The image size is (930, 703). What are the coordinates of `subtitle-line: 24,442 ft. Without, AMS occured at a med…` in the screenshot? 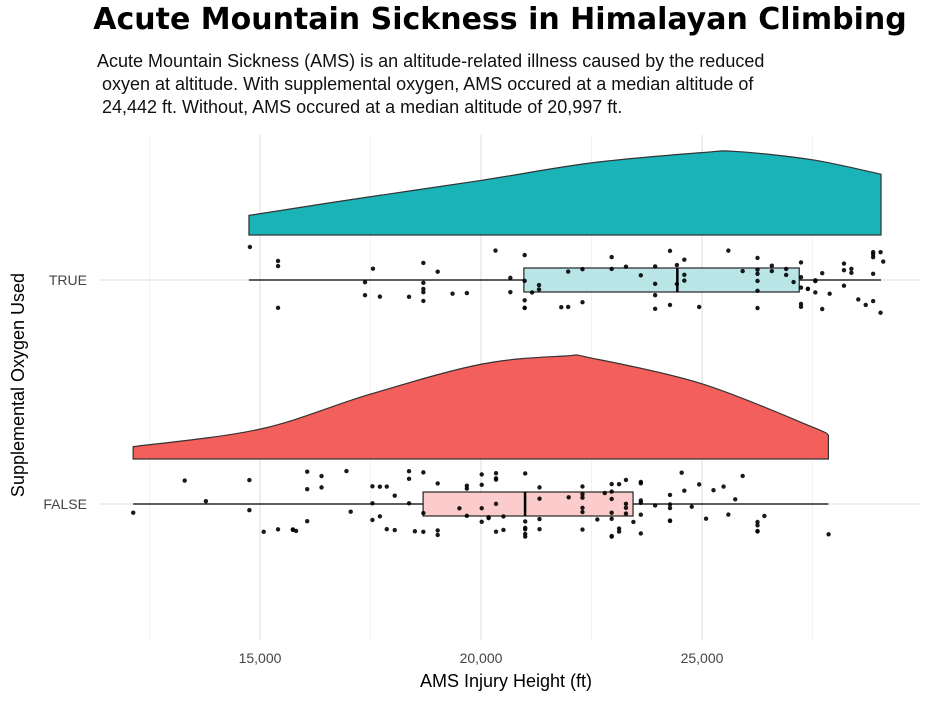 It's located at (360, 107).